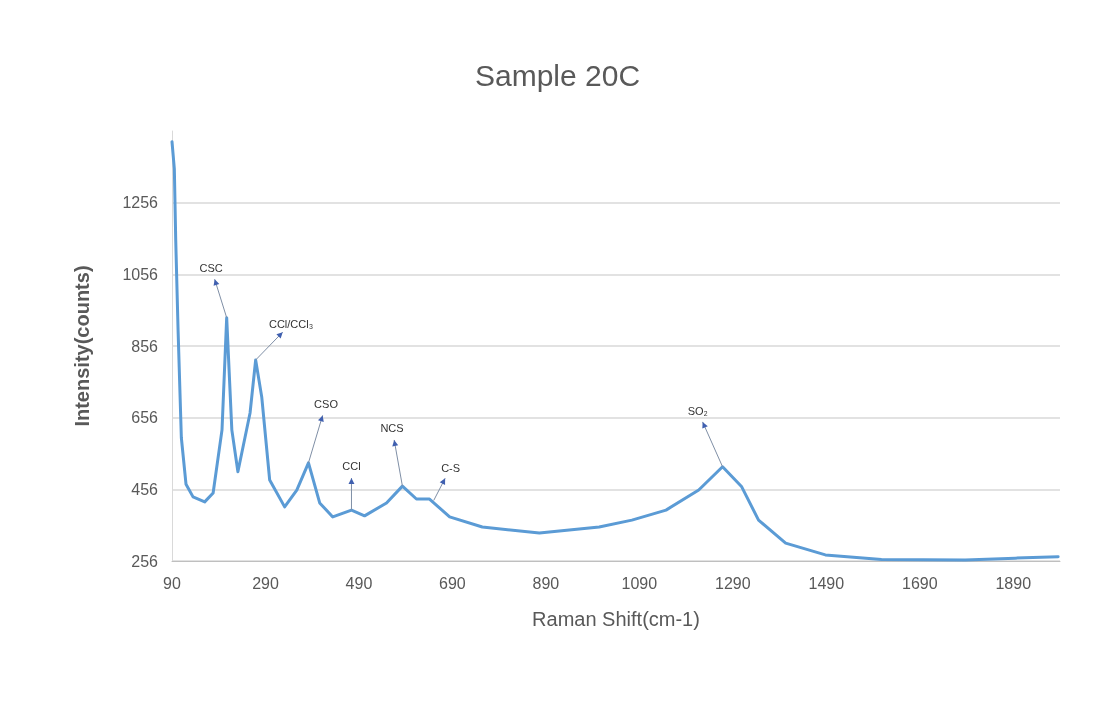  What do you see at coordinates (172, 583) in the screenshot?
I see `x-tick-label: 90` at bounding box center [172, 583].